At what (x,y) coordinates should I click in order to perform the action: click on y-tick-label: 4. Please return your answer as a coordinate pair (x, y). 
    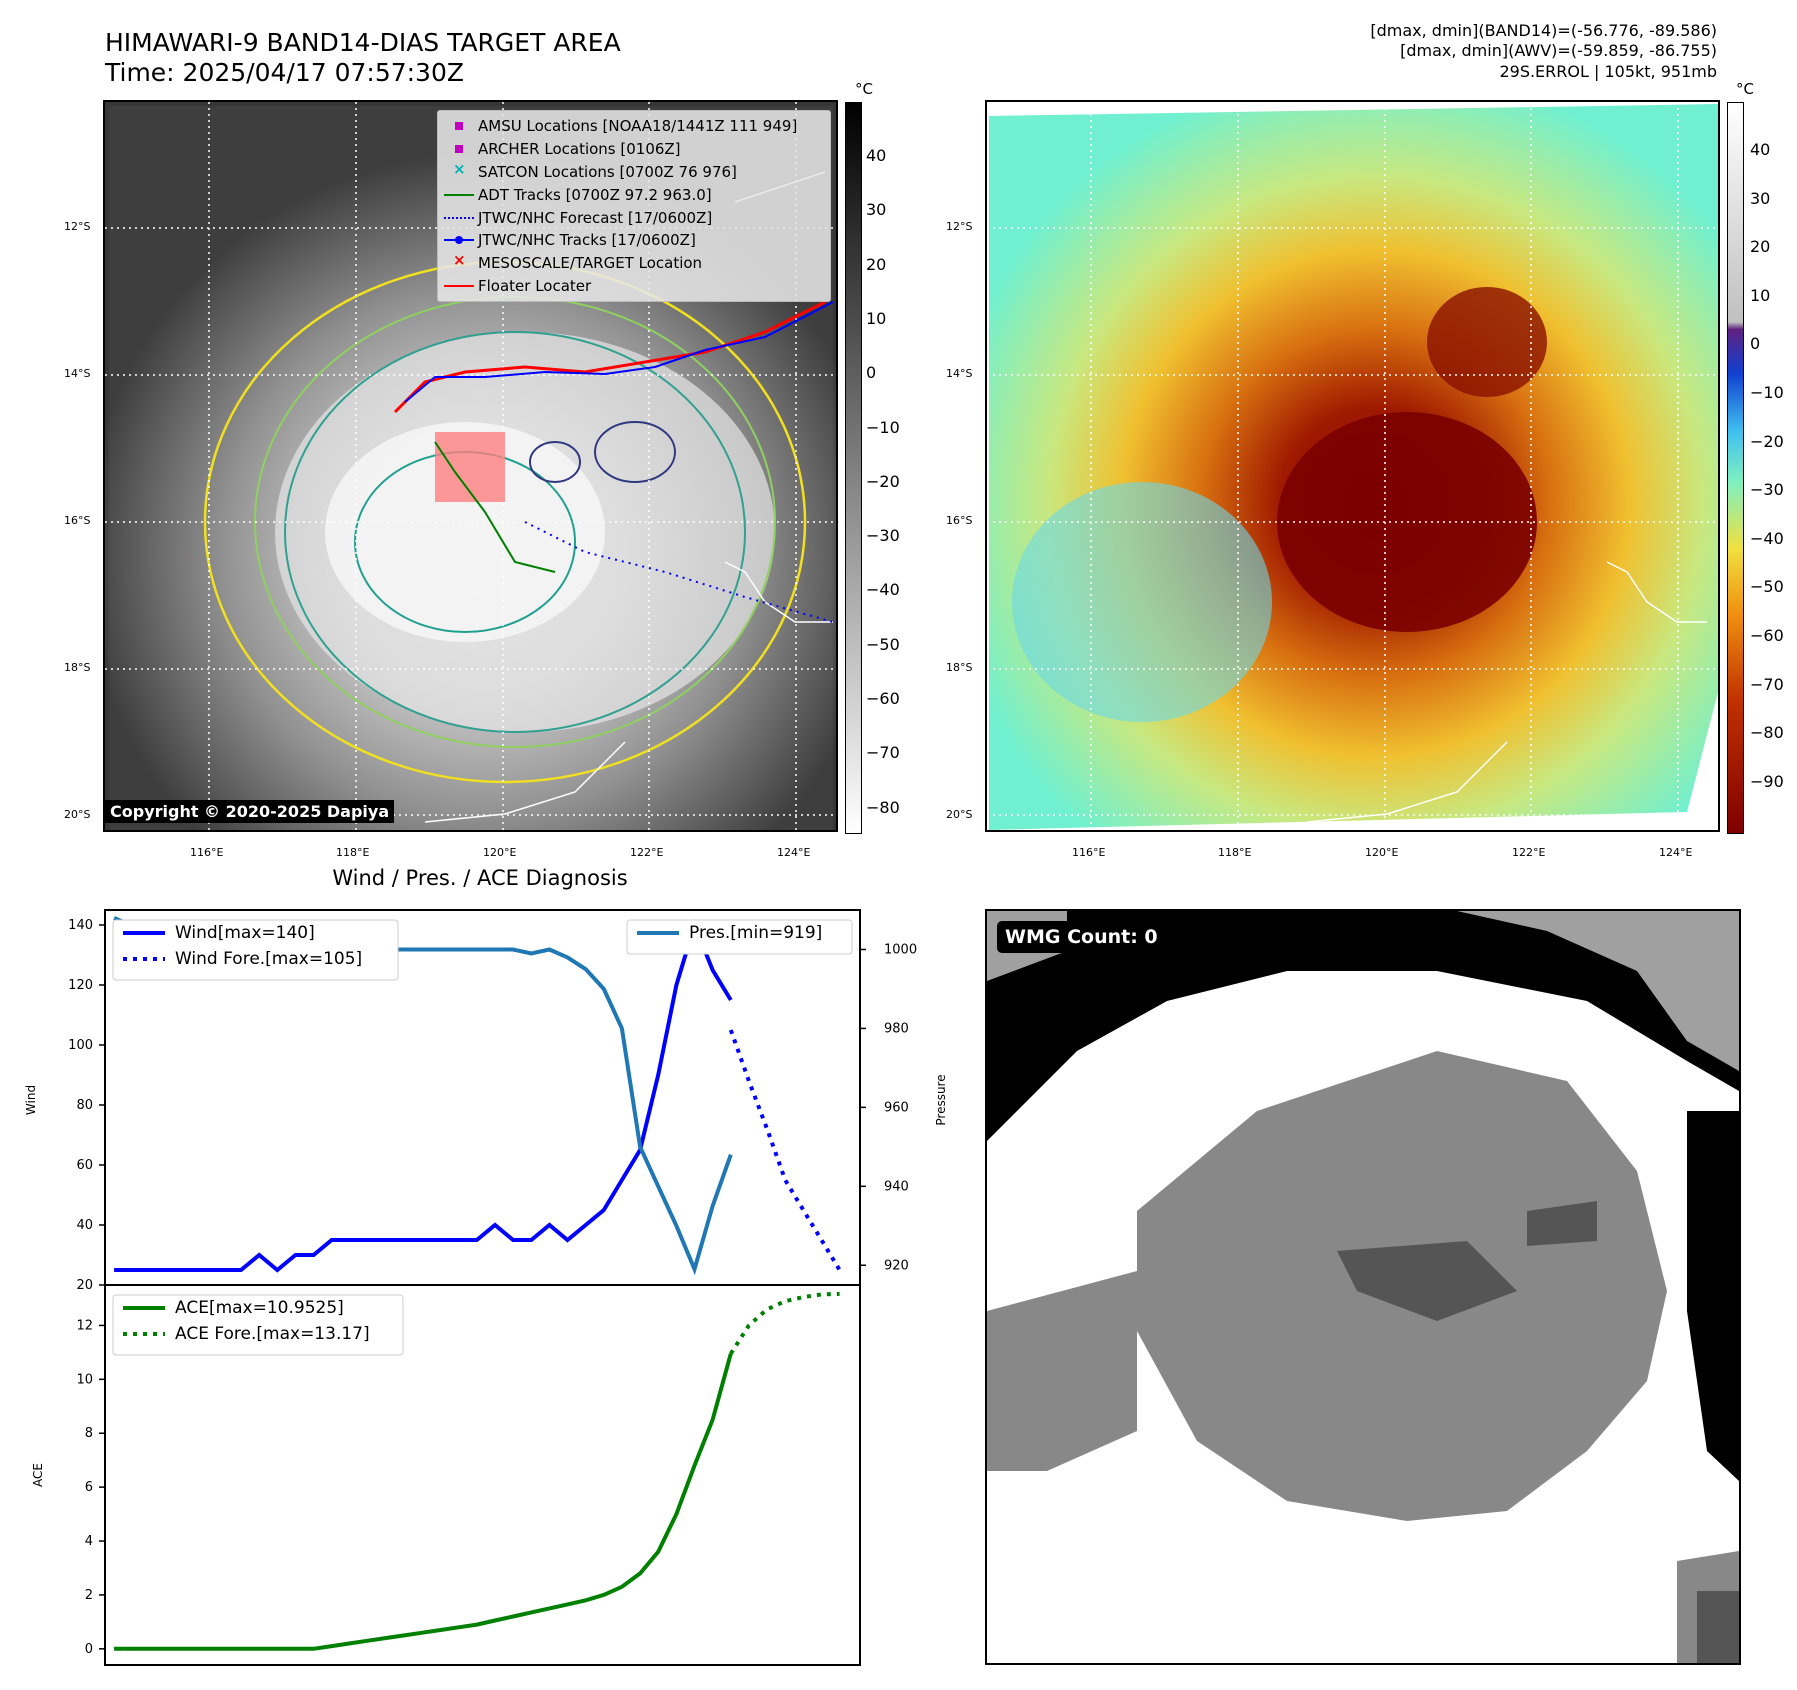
    Looking at the image, I should click on (89, 1541).